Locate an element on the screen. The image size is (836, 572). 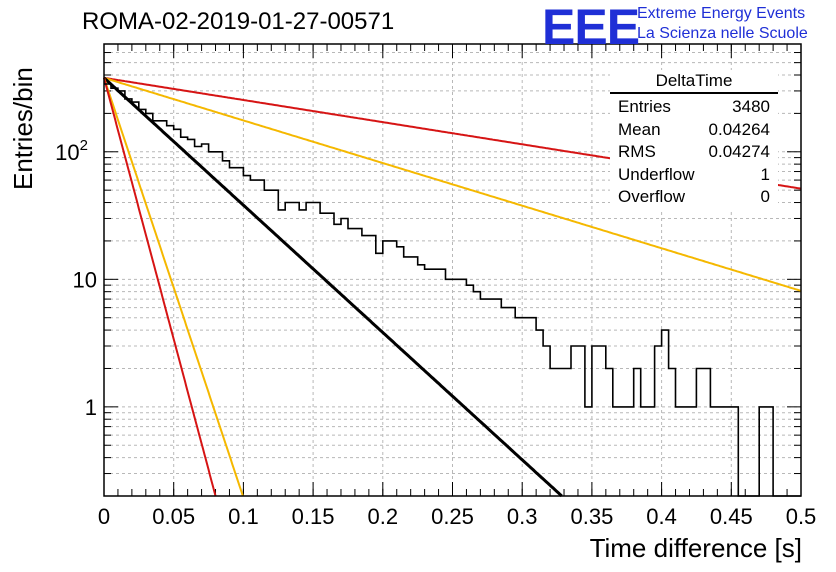
stats-value: 3480 is located at coordinates (751, 106).